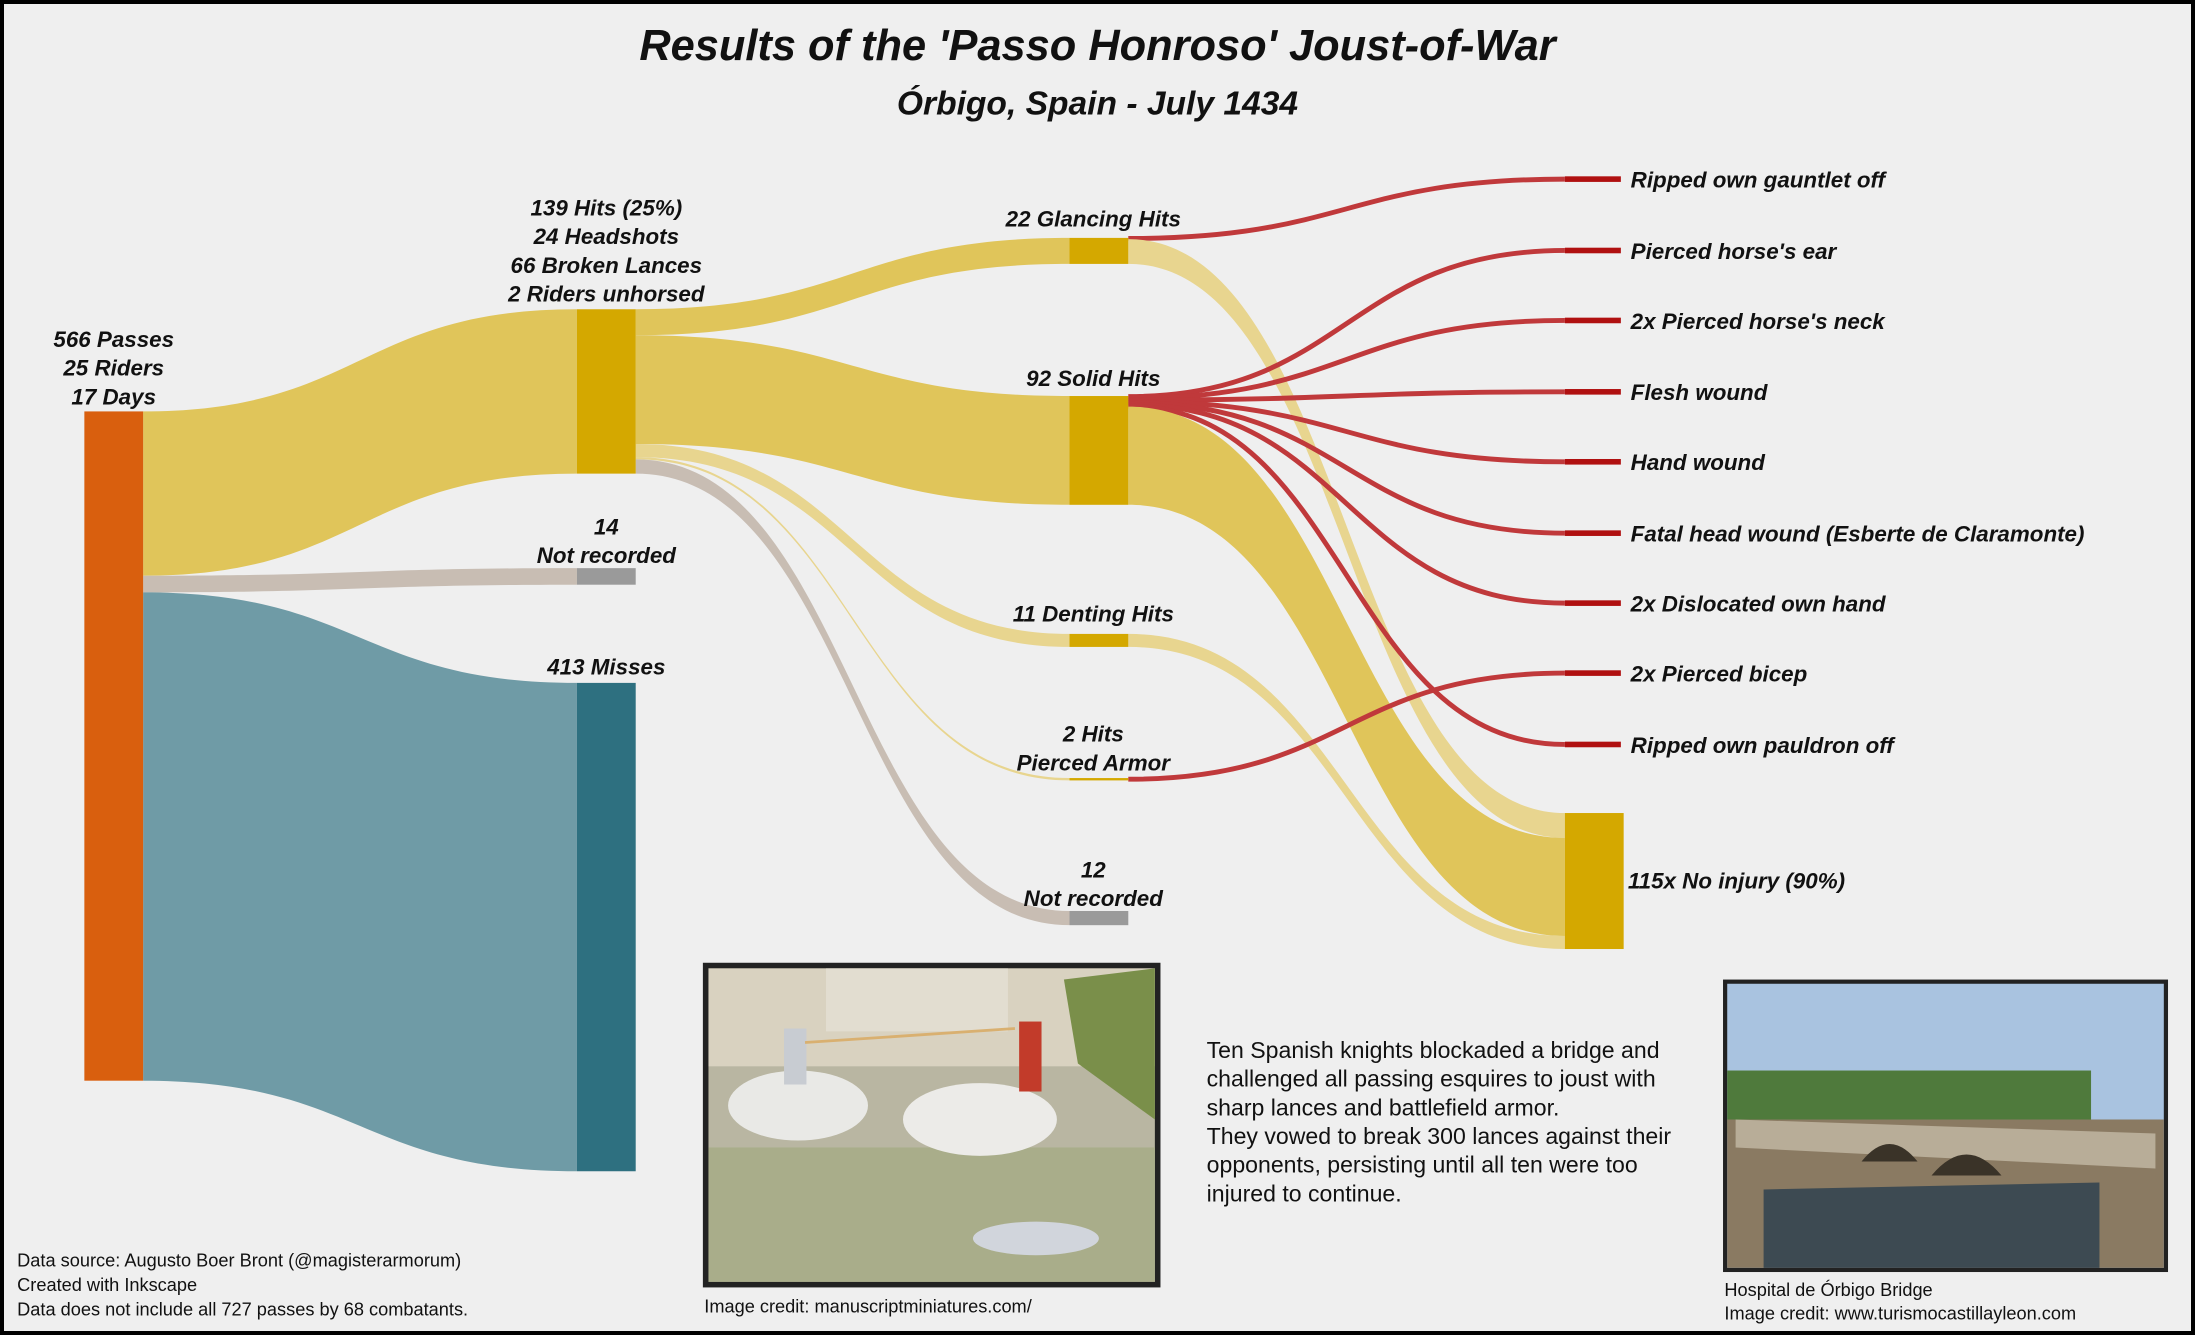  What do you see at coordinates (1592, 392) in the screenshot?
I see `node-flesh` at bounding box center [1592, 392].